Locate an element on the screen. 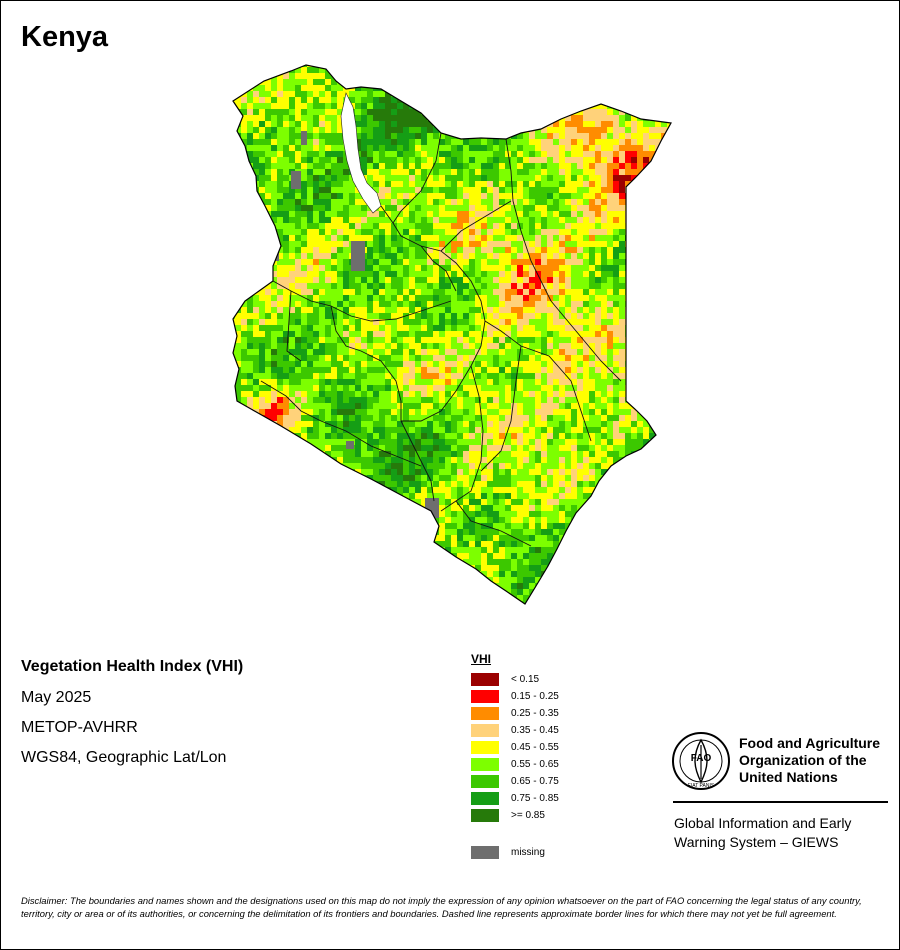  legend-title: VHI is located at coordinates (481, 659).